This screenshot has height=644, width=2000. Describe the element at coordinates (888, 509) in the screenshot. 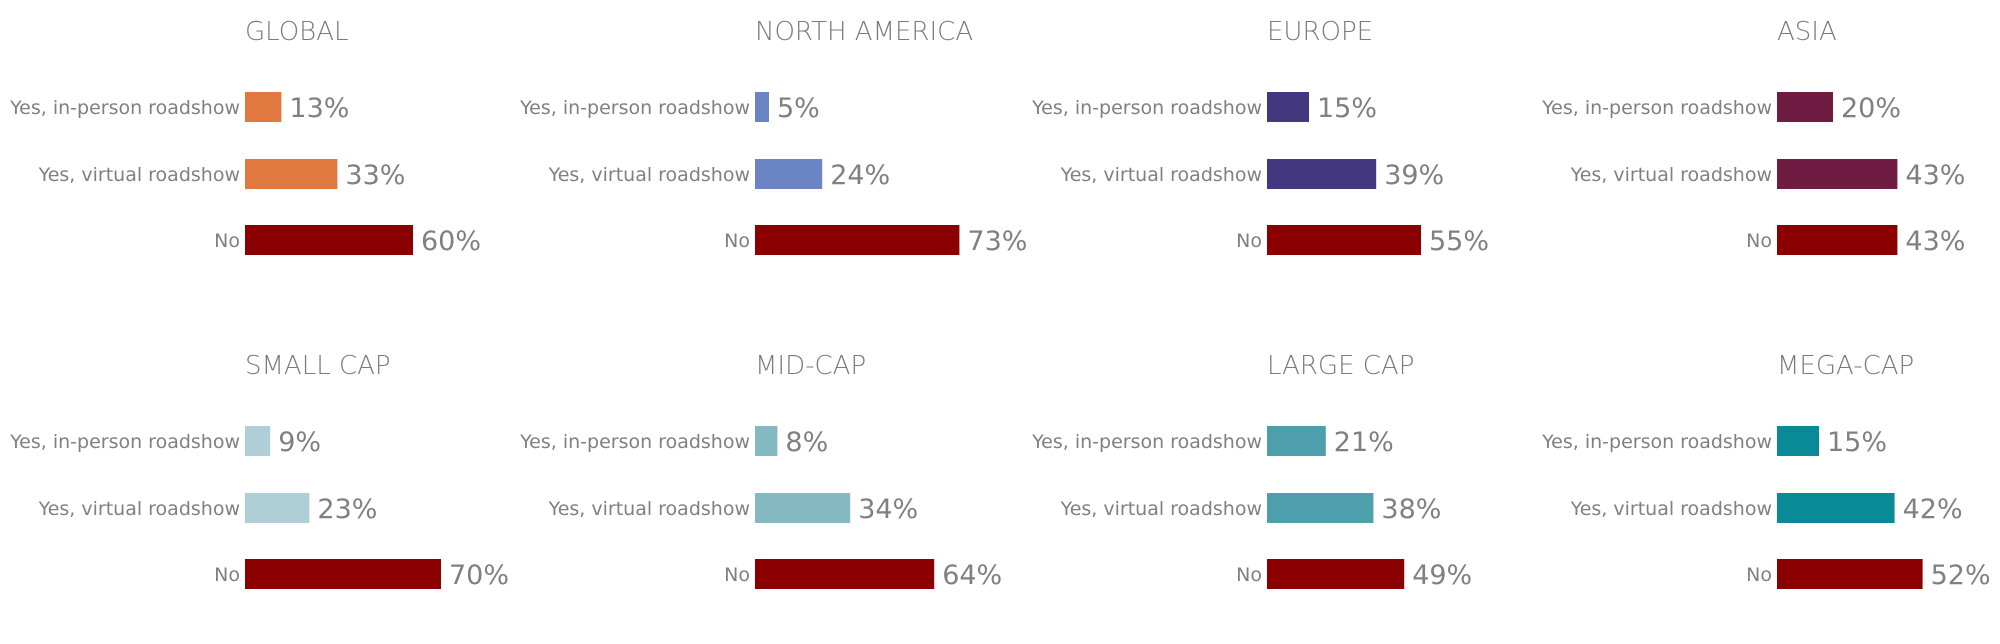

I see `value-label: 34%` at that location.